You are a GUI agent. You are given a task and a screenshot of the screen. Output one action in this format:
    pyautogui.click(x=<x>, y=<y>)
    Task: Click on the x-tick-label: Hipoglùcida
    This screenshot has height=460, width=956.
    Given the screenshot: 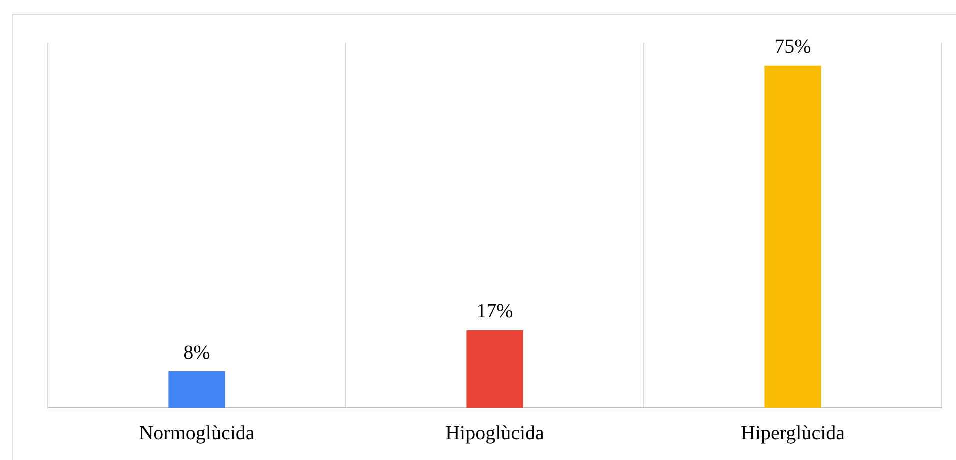 What is the action you would take?
    pyautogui.click(x=495, y=433)
    